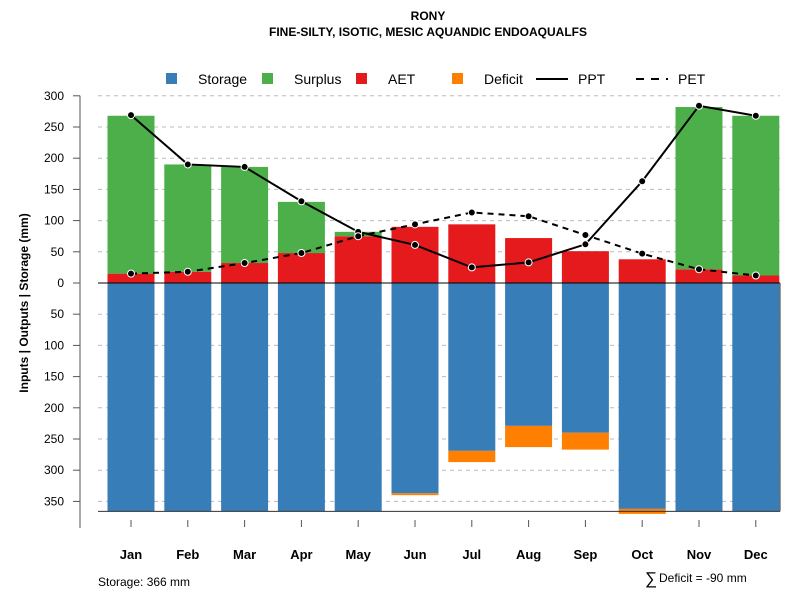  I want to click on legend-swatch-deficit, so click(457, 78).